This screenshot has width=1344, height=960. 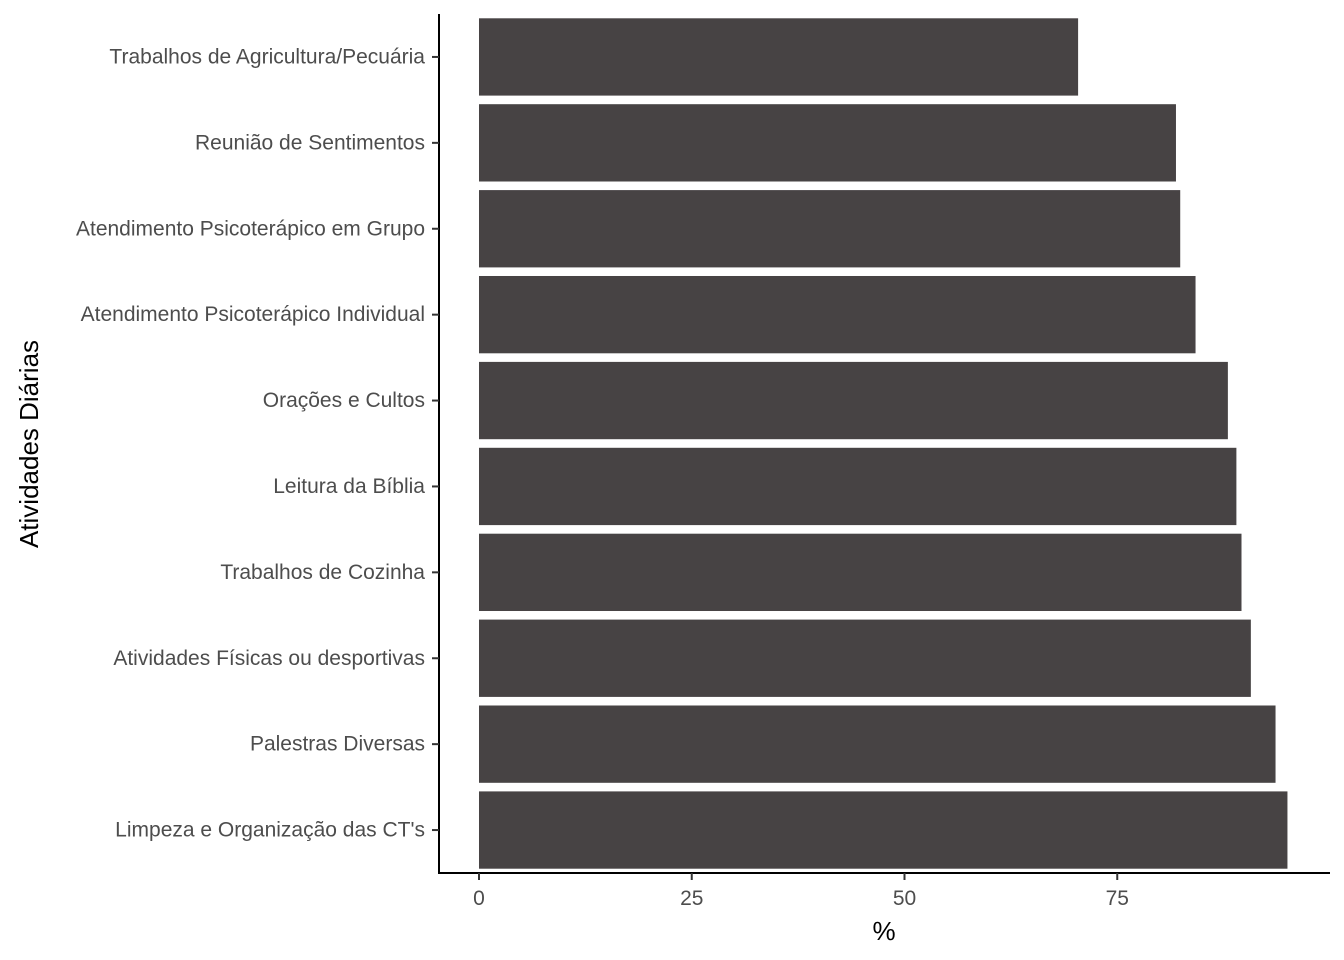 I want to click on y-tick-label: Atendimento Psicoterápico em Grupo, so click(x=250, y=228).